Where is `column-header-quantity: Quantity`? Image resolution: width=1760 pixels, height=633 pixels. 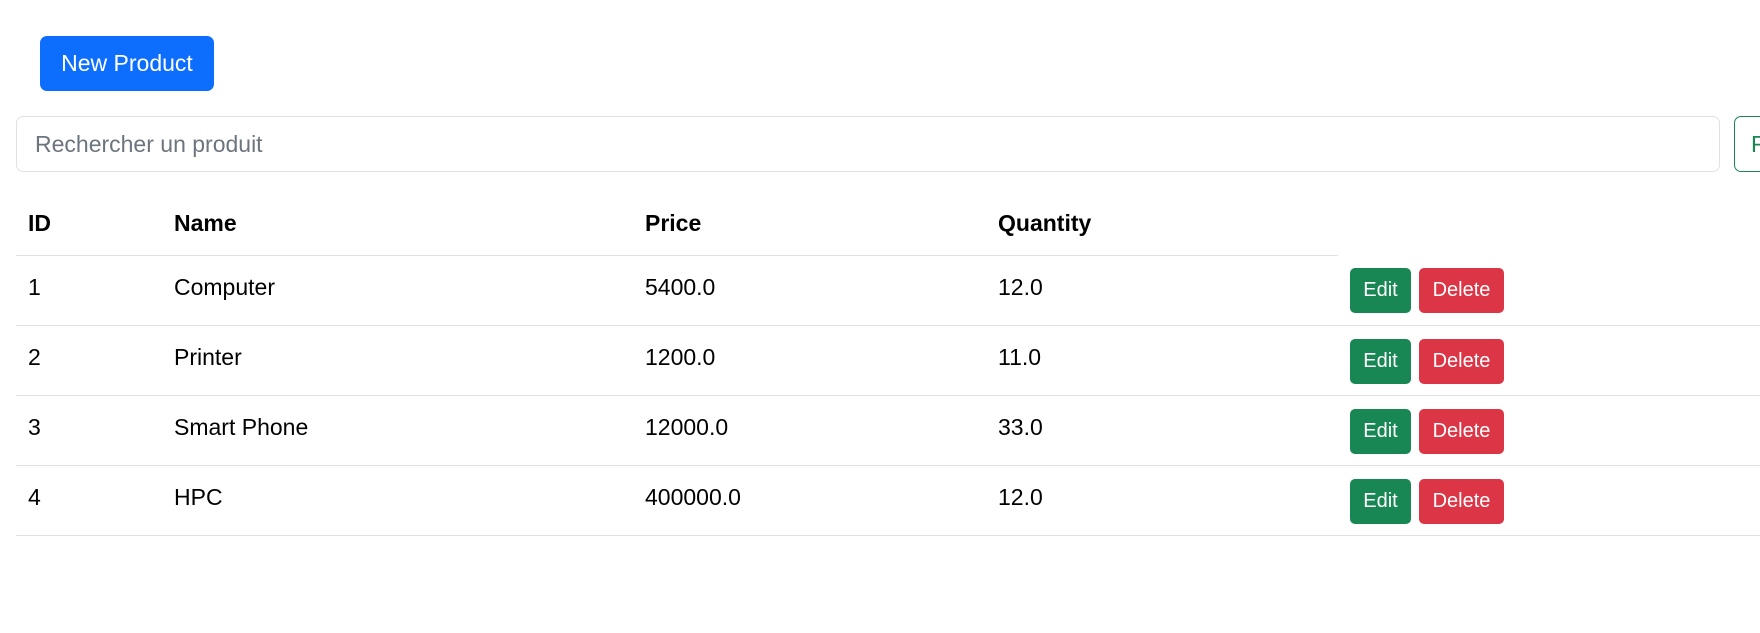
column-header-quantity: Quantity is located at coordinates (1162, 224).